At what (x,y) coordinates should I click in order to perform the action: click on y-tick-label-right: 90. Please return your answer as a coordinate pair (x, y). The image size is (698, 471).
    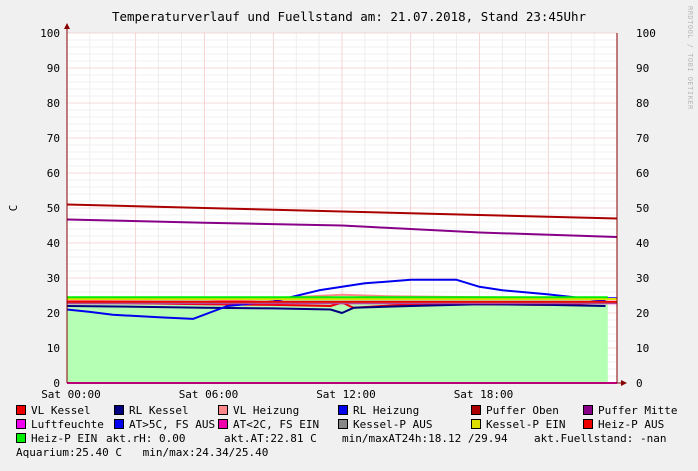
    Looking at the image, I should click on (642, 68).